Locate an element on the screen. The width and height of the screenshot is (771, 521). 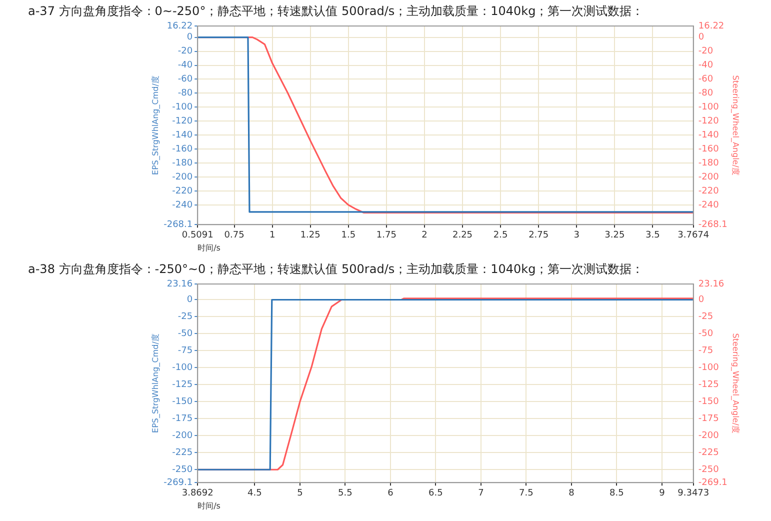
x-tick-label: 7.5 is located at coordinates (526, 493).